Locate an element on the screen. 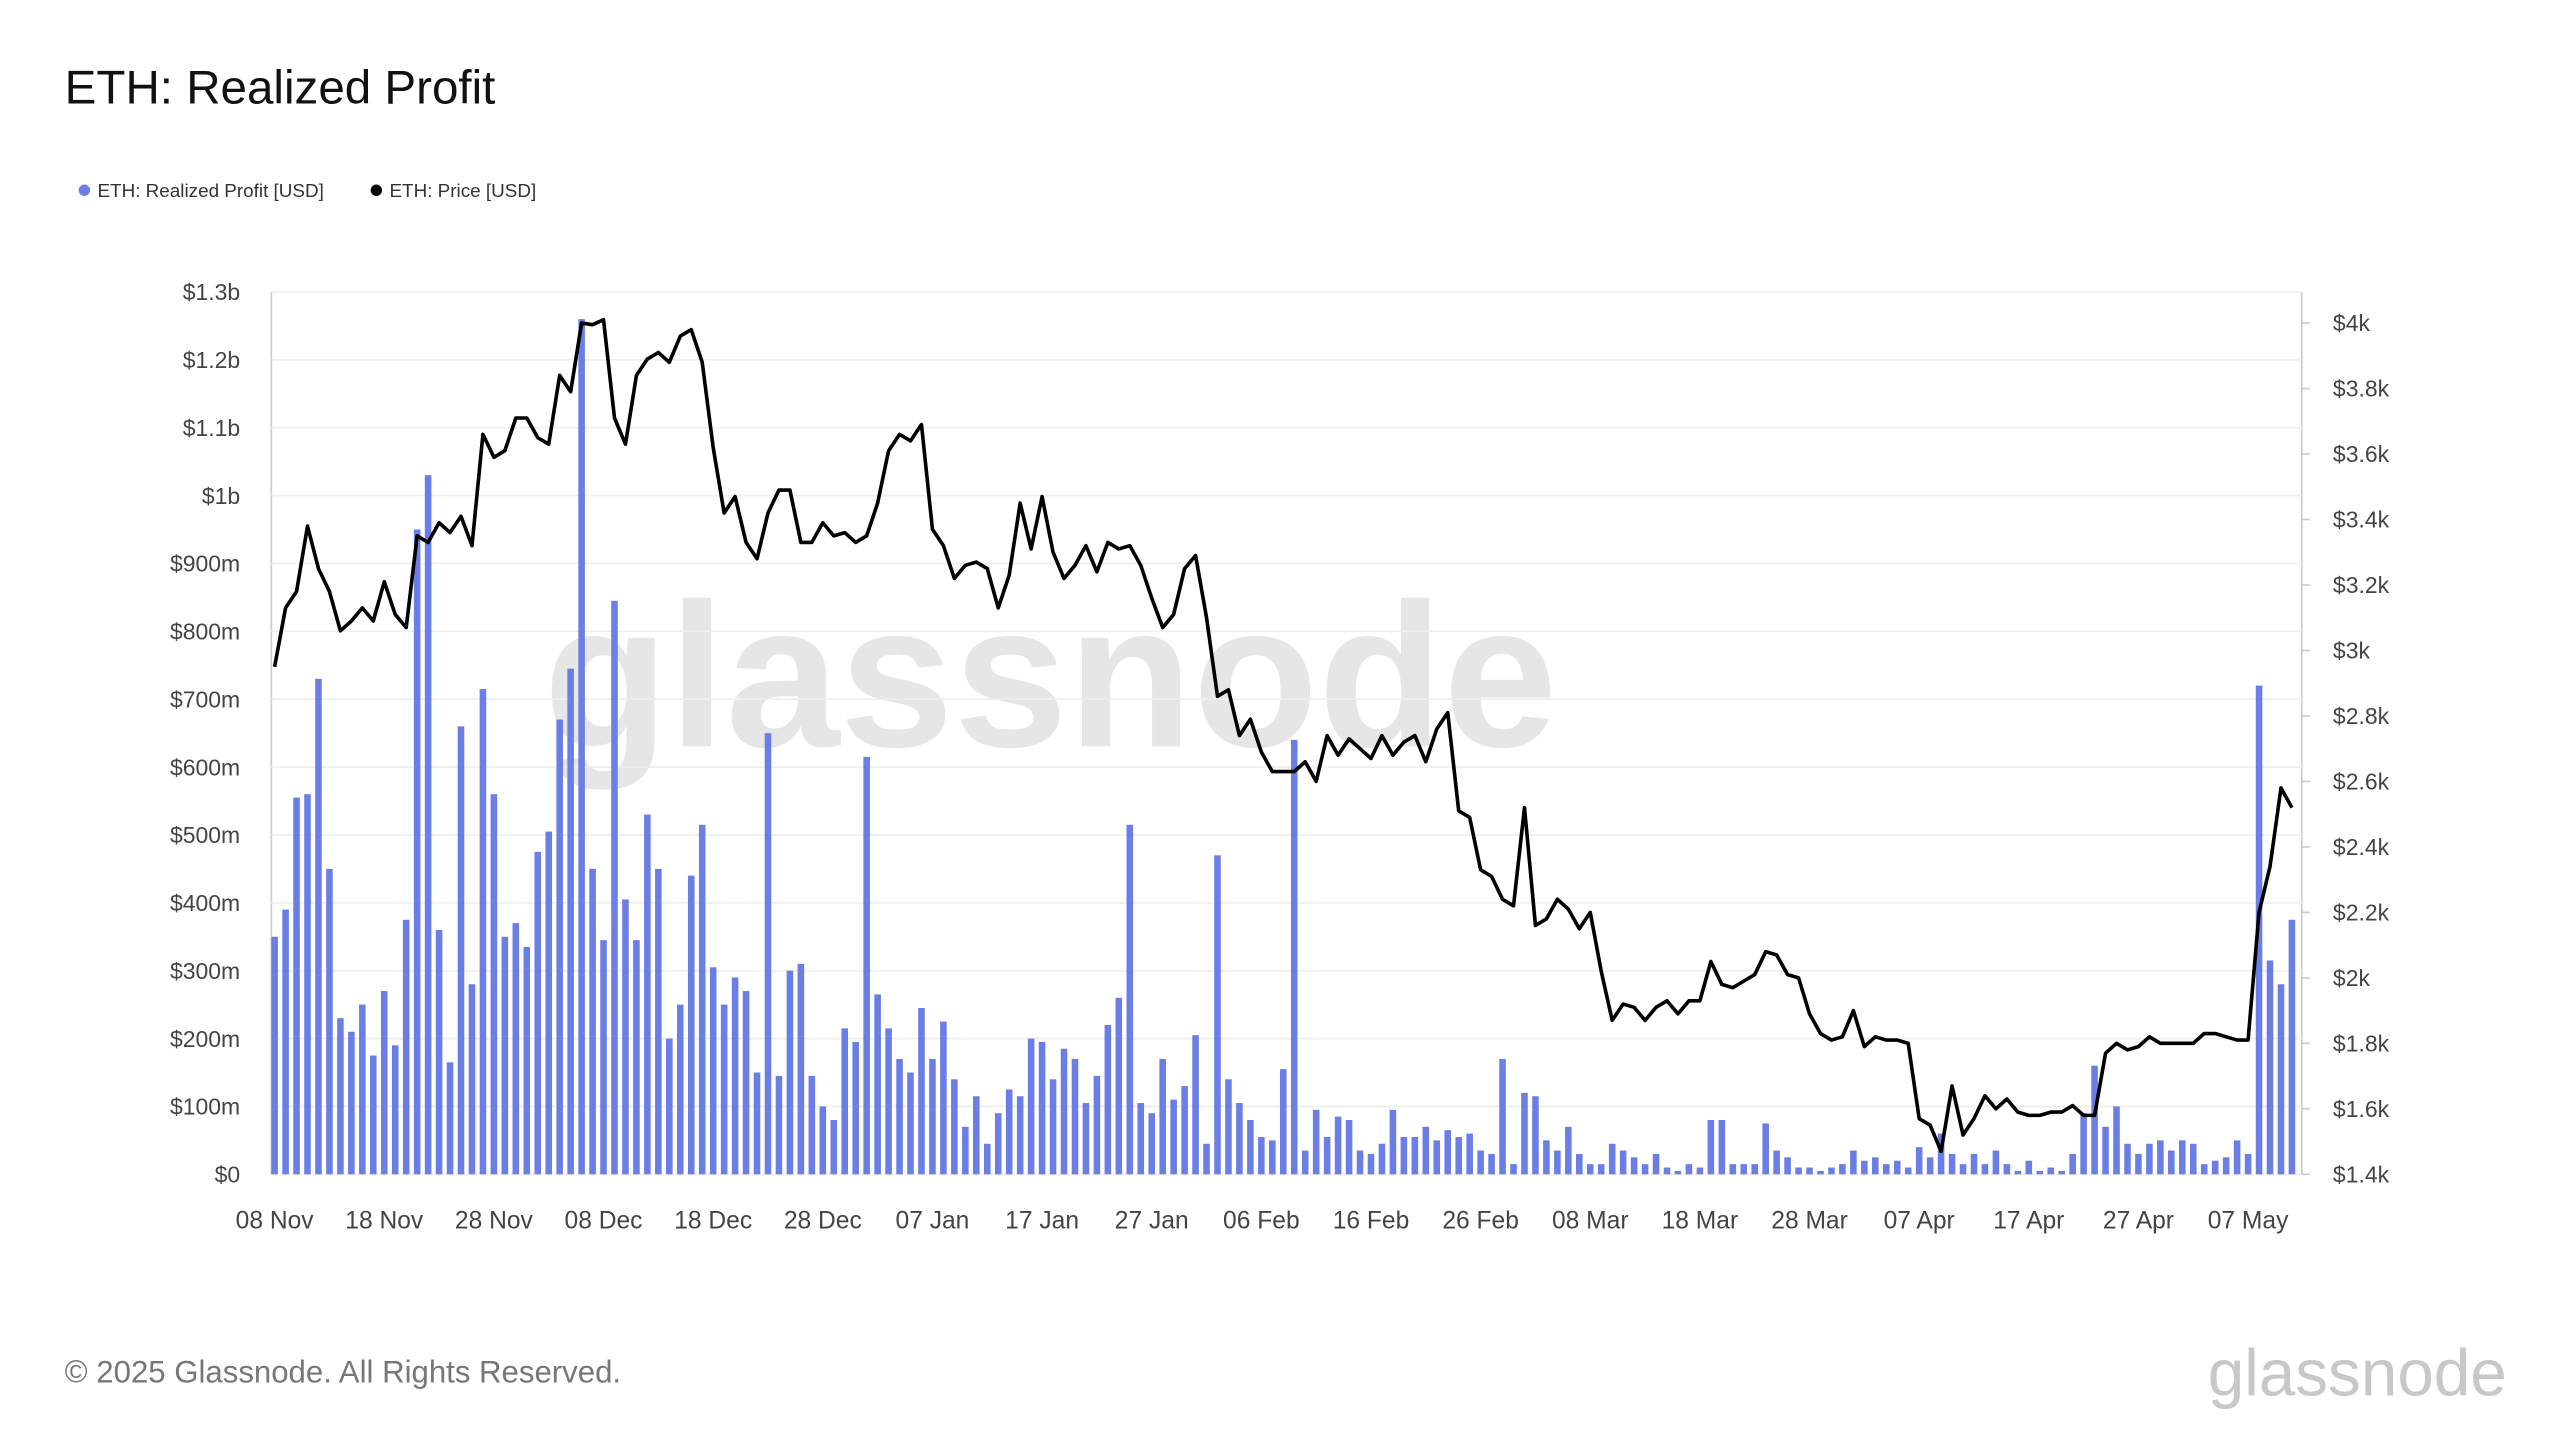  x-tick-label: 16 Feb is located at coordinates (1371, 1220).